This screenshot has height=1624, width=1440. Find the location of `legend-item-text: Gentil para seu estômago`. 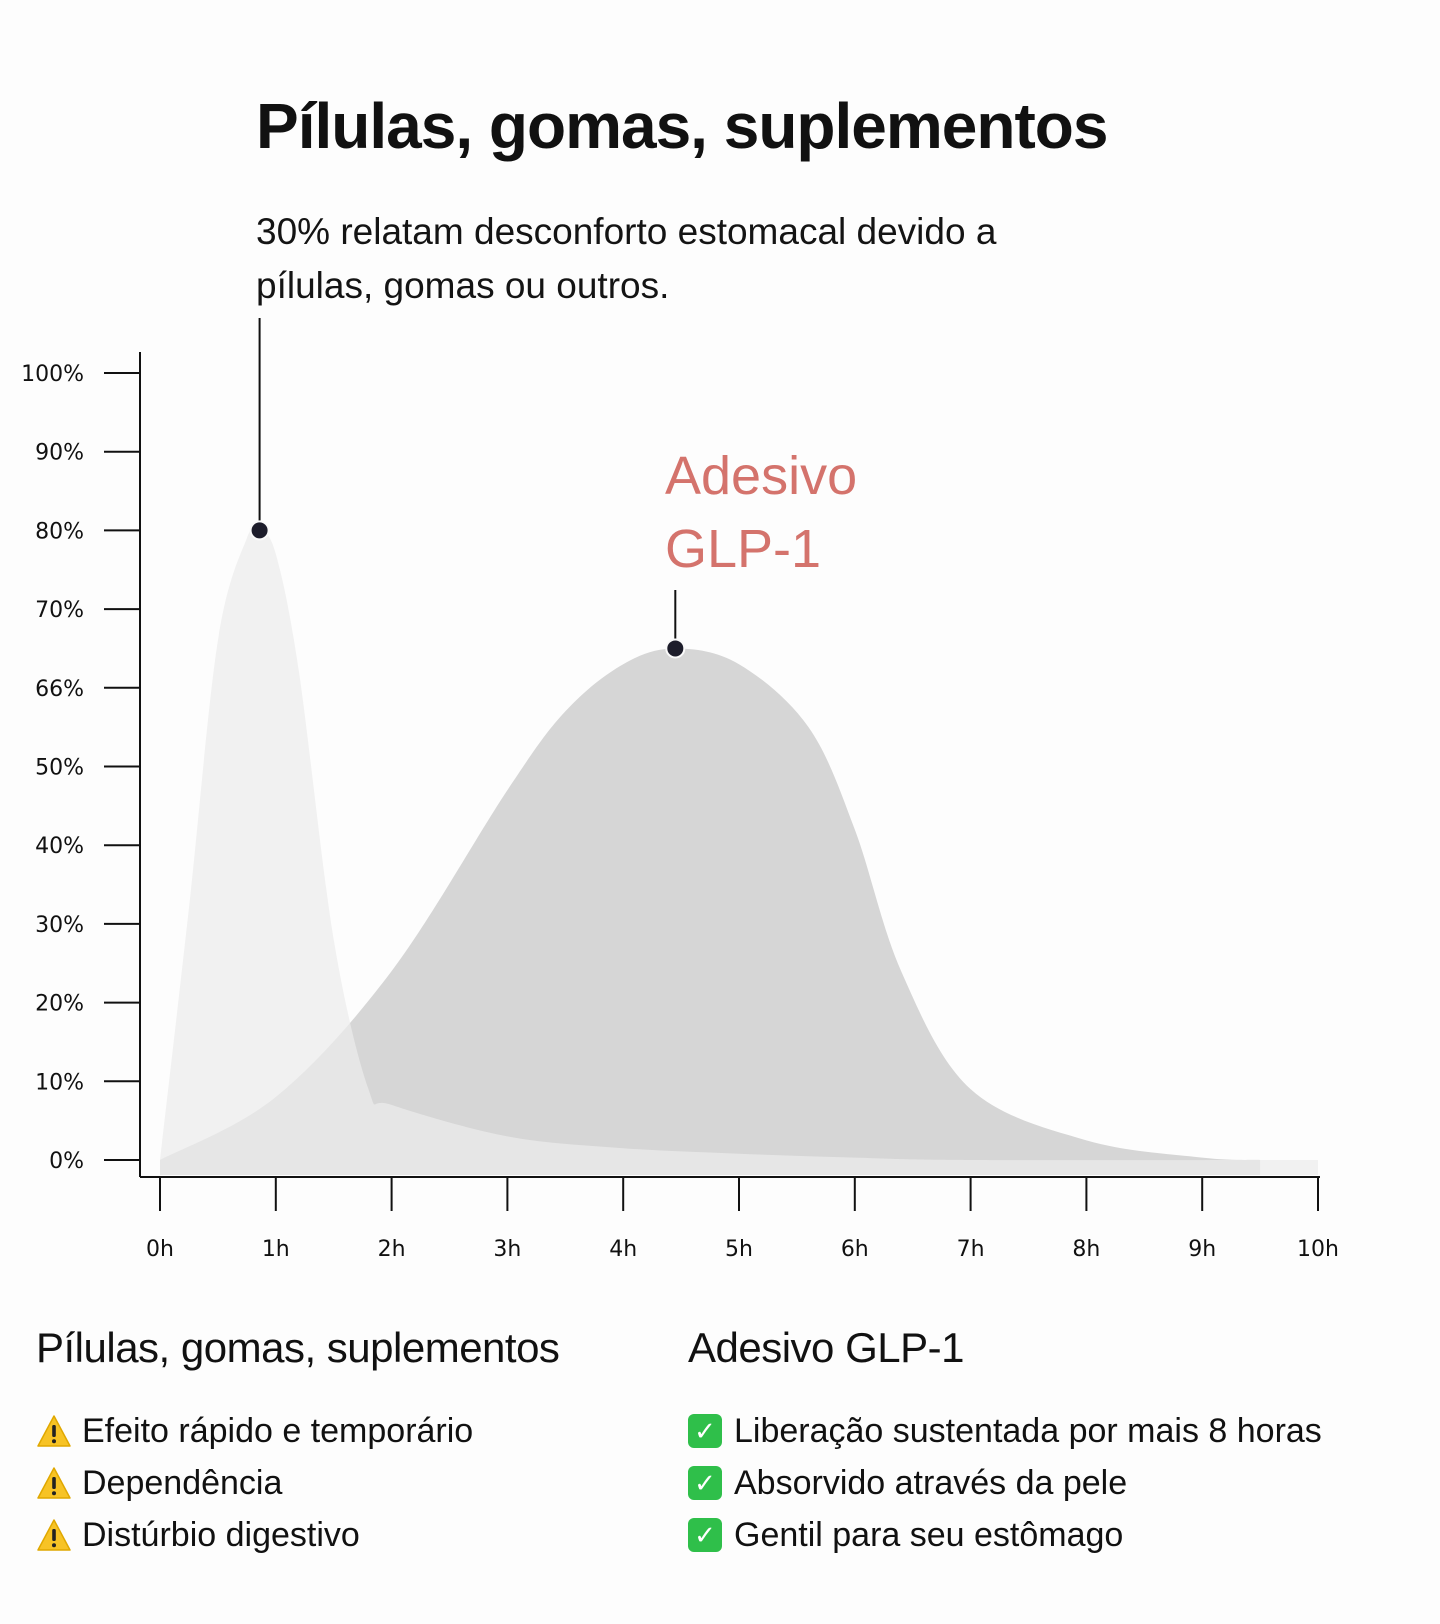

legend-item-text: Gentil para seu estômago is located at coordinates (929, 1534).